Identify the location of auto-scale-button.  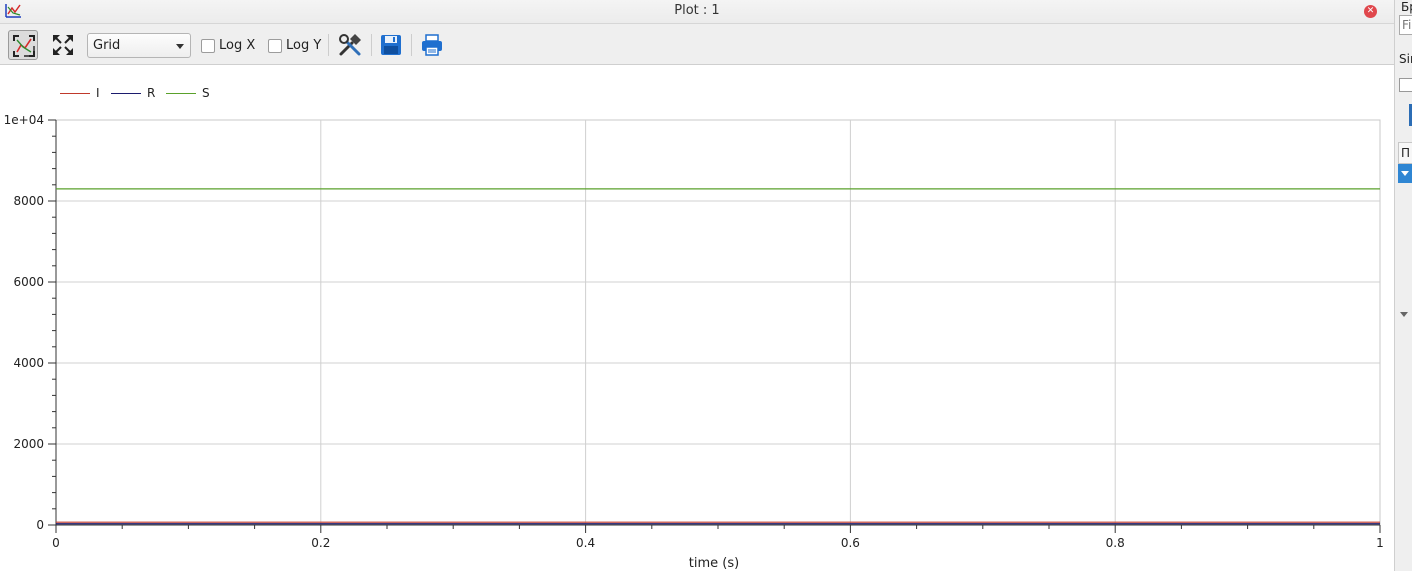
(63, 45).